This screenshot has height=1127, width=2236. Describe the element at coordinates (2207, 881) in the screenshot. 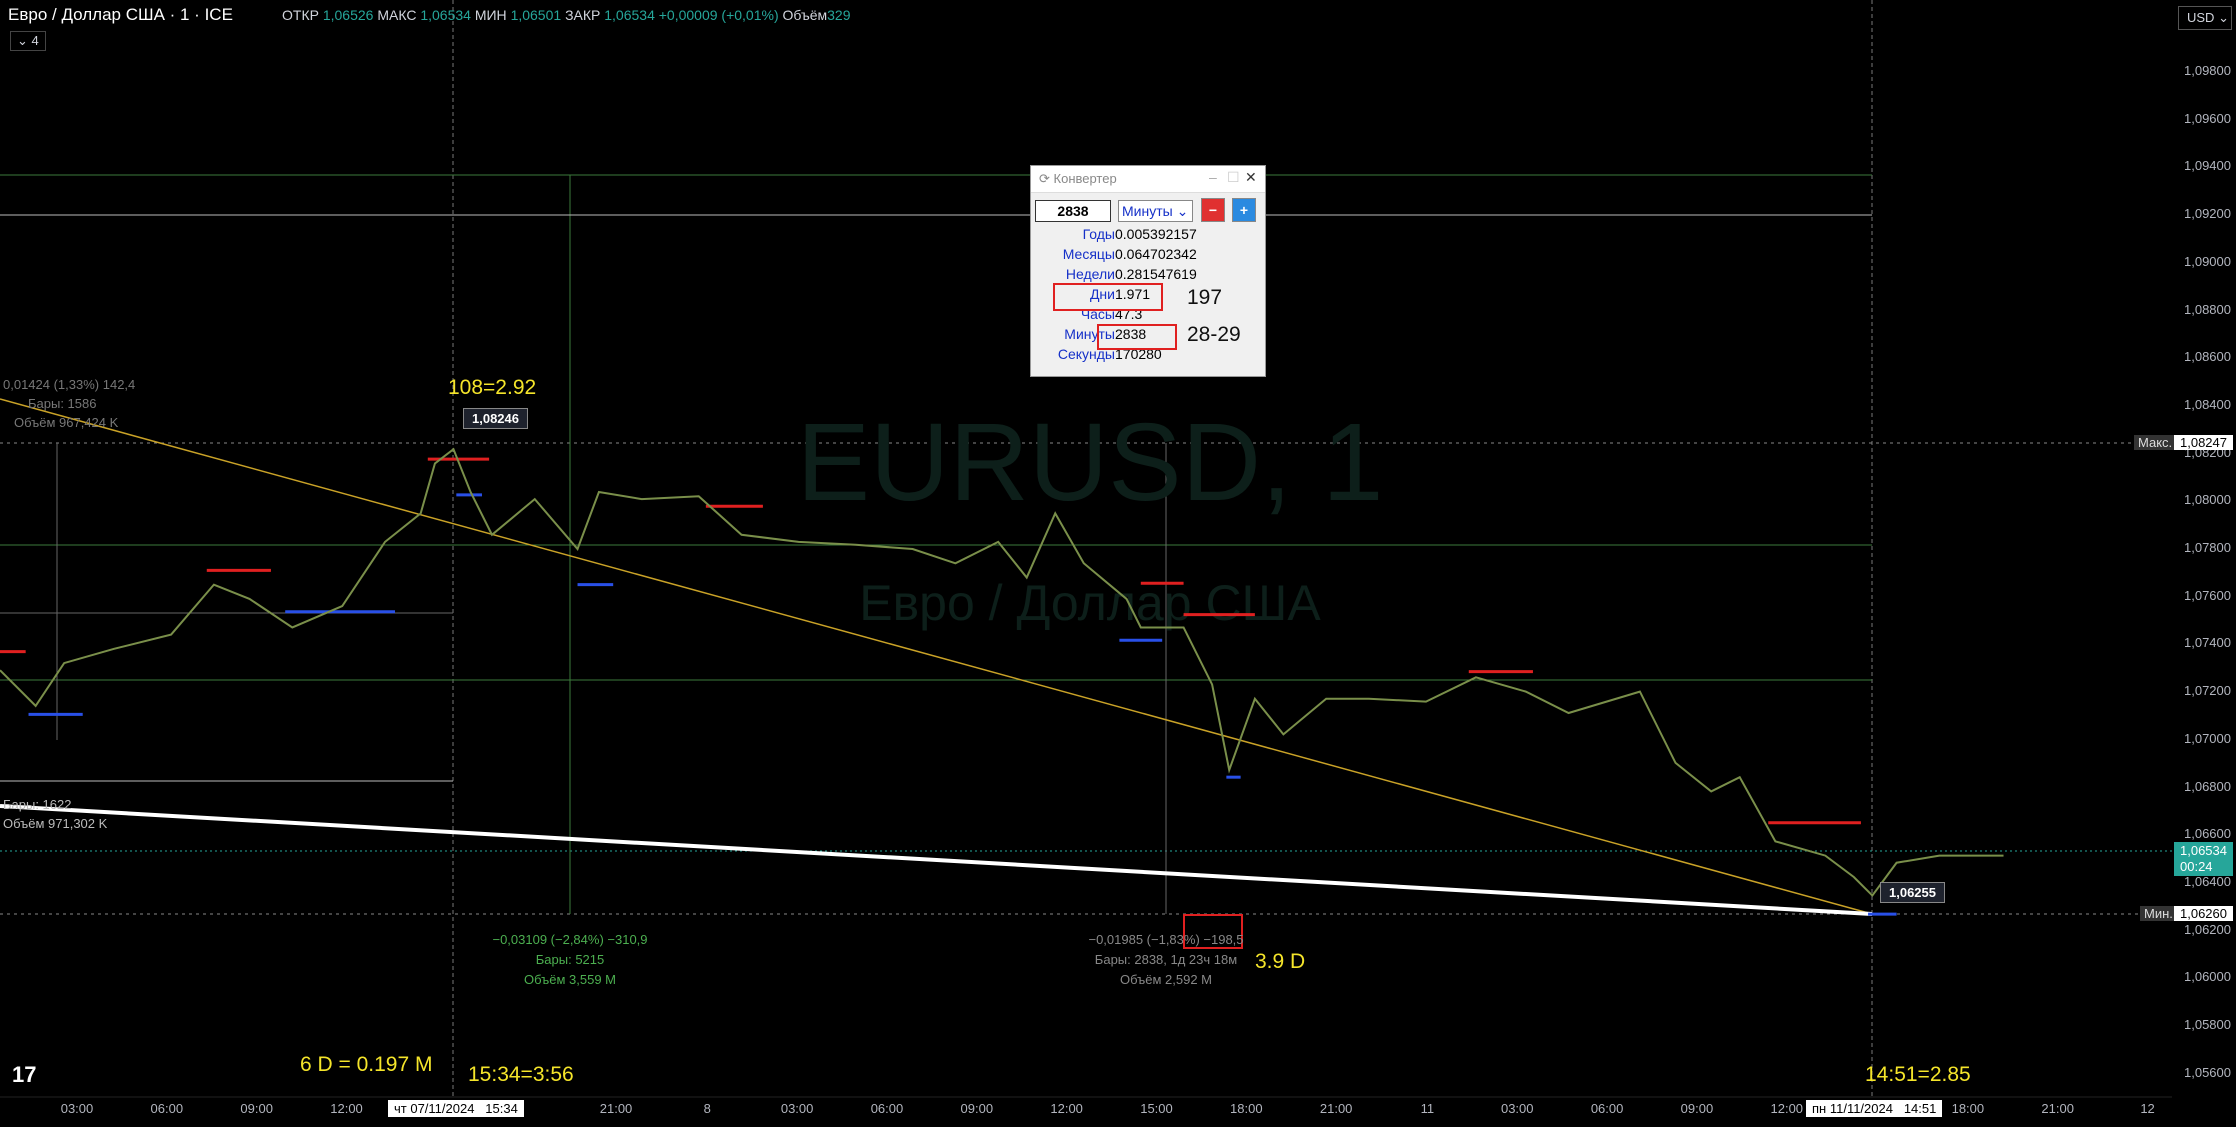

I see `price-label: 1,06400` at that location.